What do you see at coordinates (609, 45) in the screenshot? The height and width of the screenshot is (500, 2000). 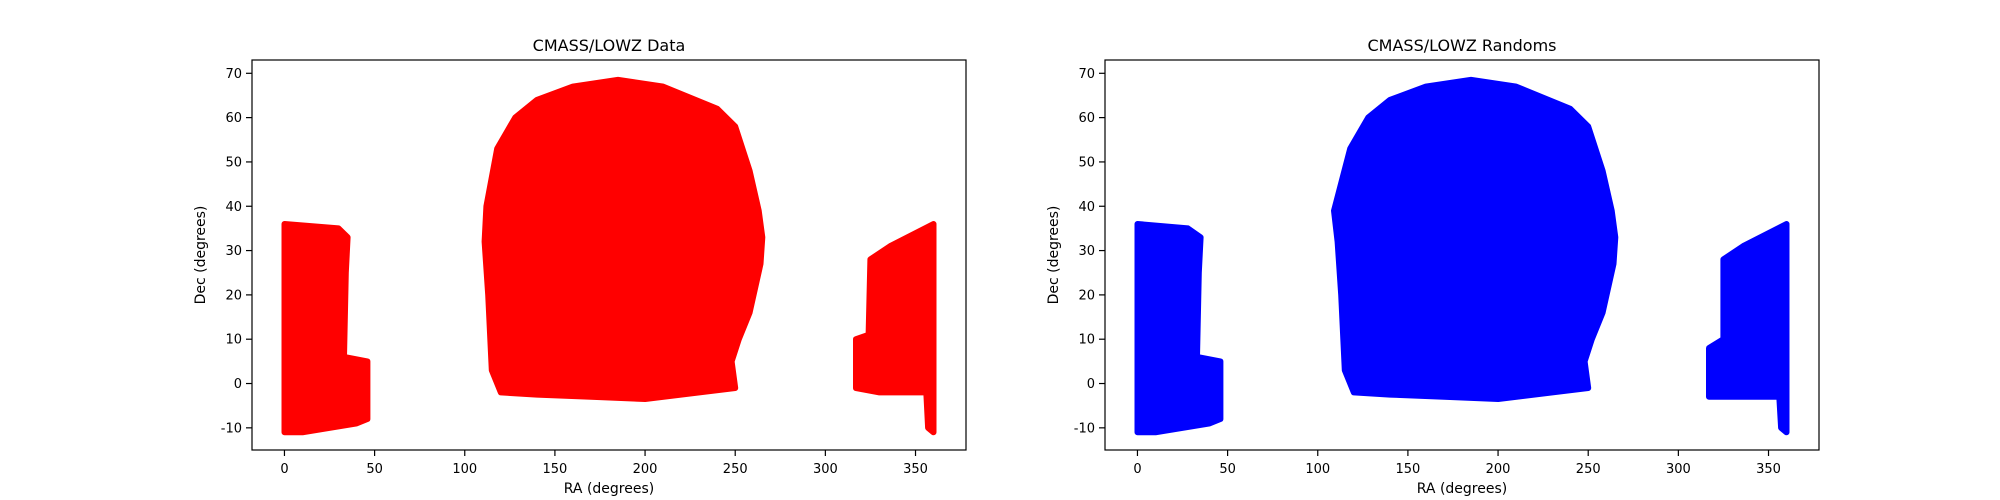 I see `chart-title: CMASS/LOWZ Data` at bounding box center [609, 45].